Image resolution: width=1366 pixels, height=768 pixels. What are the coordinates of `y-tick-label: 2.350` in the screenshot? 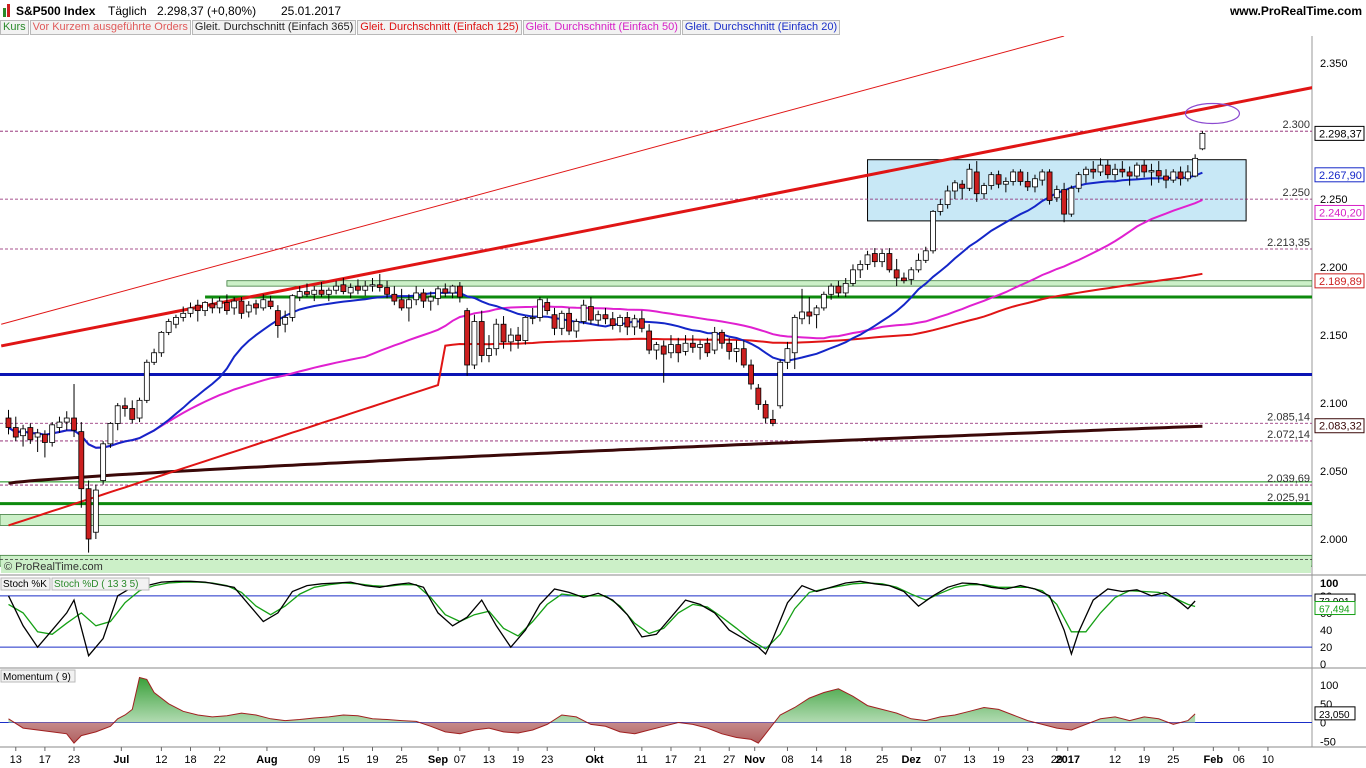 It's located at (1334, 64).